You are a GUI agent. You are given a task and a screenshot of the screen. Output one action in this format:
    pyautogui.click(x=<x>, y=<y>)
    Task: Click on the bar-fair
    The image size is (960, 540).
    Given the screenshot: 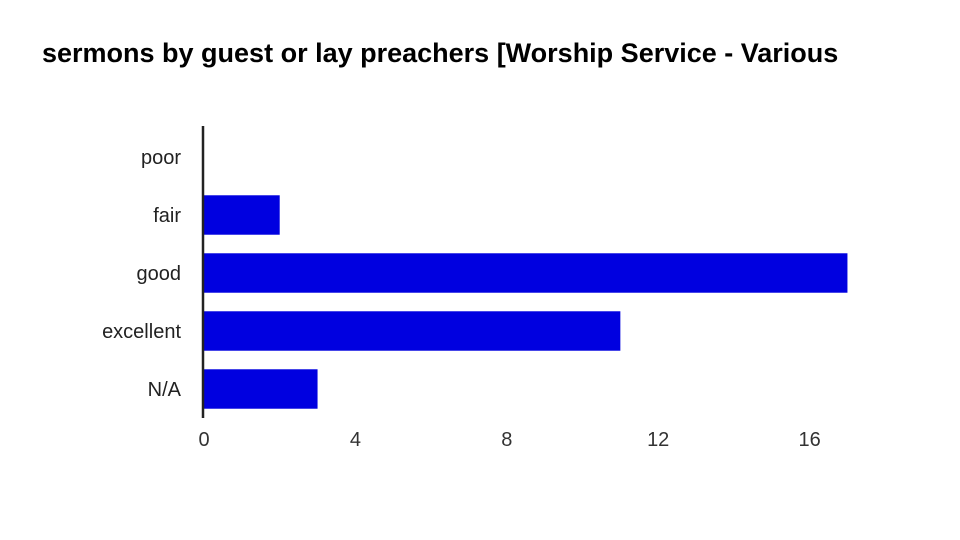 What is the action you would take?
    pyautogui.click(x=242, y=215)
    